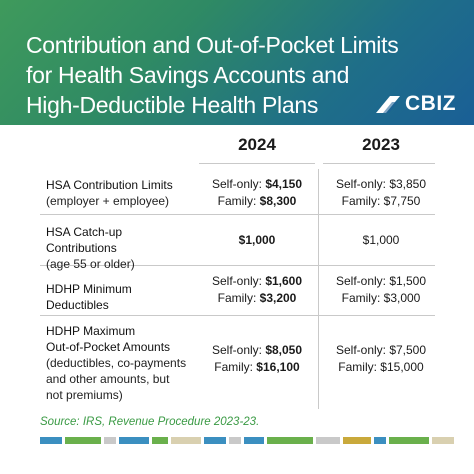  What do you see at coordinates (257, 144) in the screenshot?
I see `column-header-2024: 2024` at bounding box center [257, 144].